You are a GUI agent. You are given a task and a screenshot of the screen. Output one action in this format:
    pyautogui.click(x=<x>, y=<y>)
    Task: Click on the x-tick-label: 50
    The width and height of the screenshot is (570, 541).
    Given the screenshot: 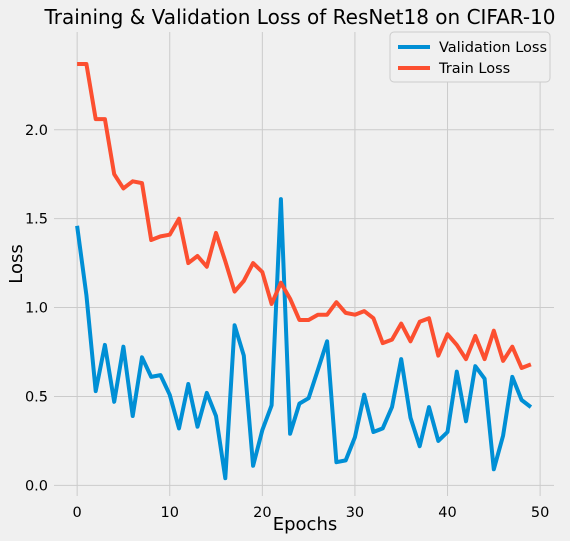 What is the action you would take?
    pyautogui.click(x=540, y=513)
    